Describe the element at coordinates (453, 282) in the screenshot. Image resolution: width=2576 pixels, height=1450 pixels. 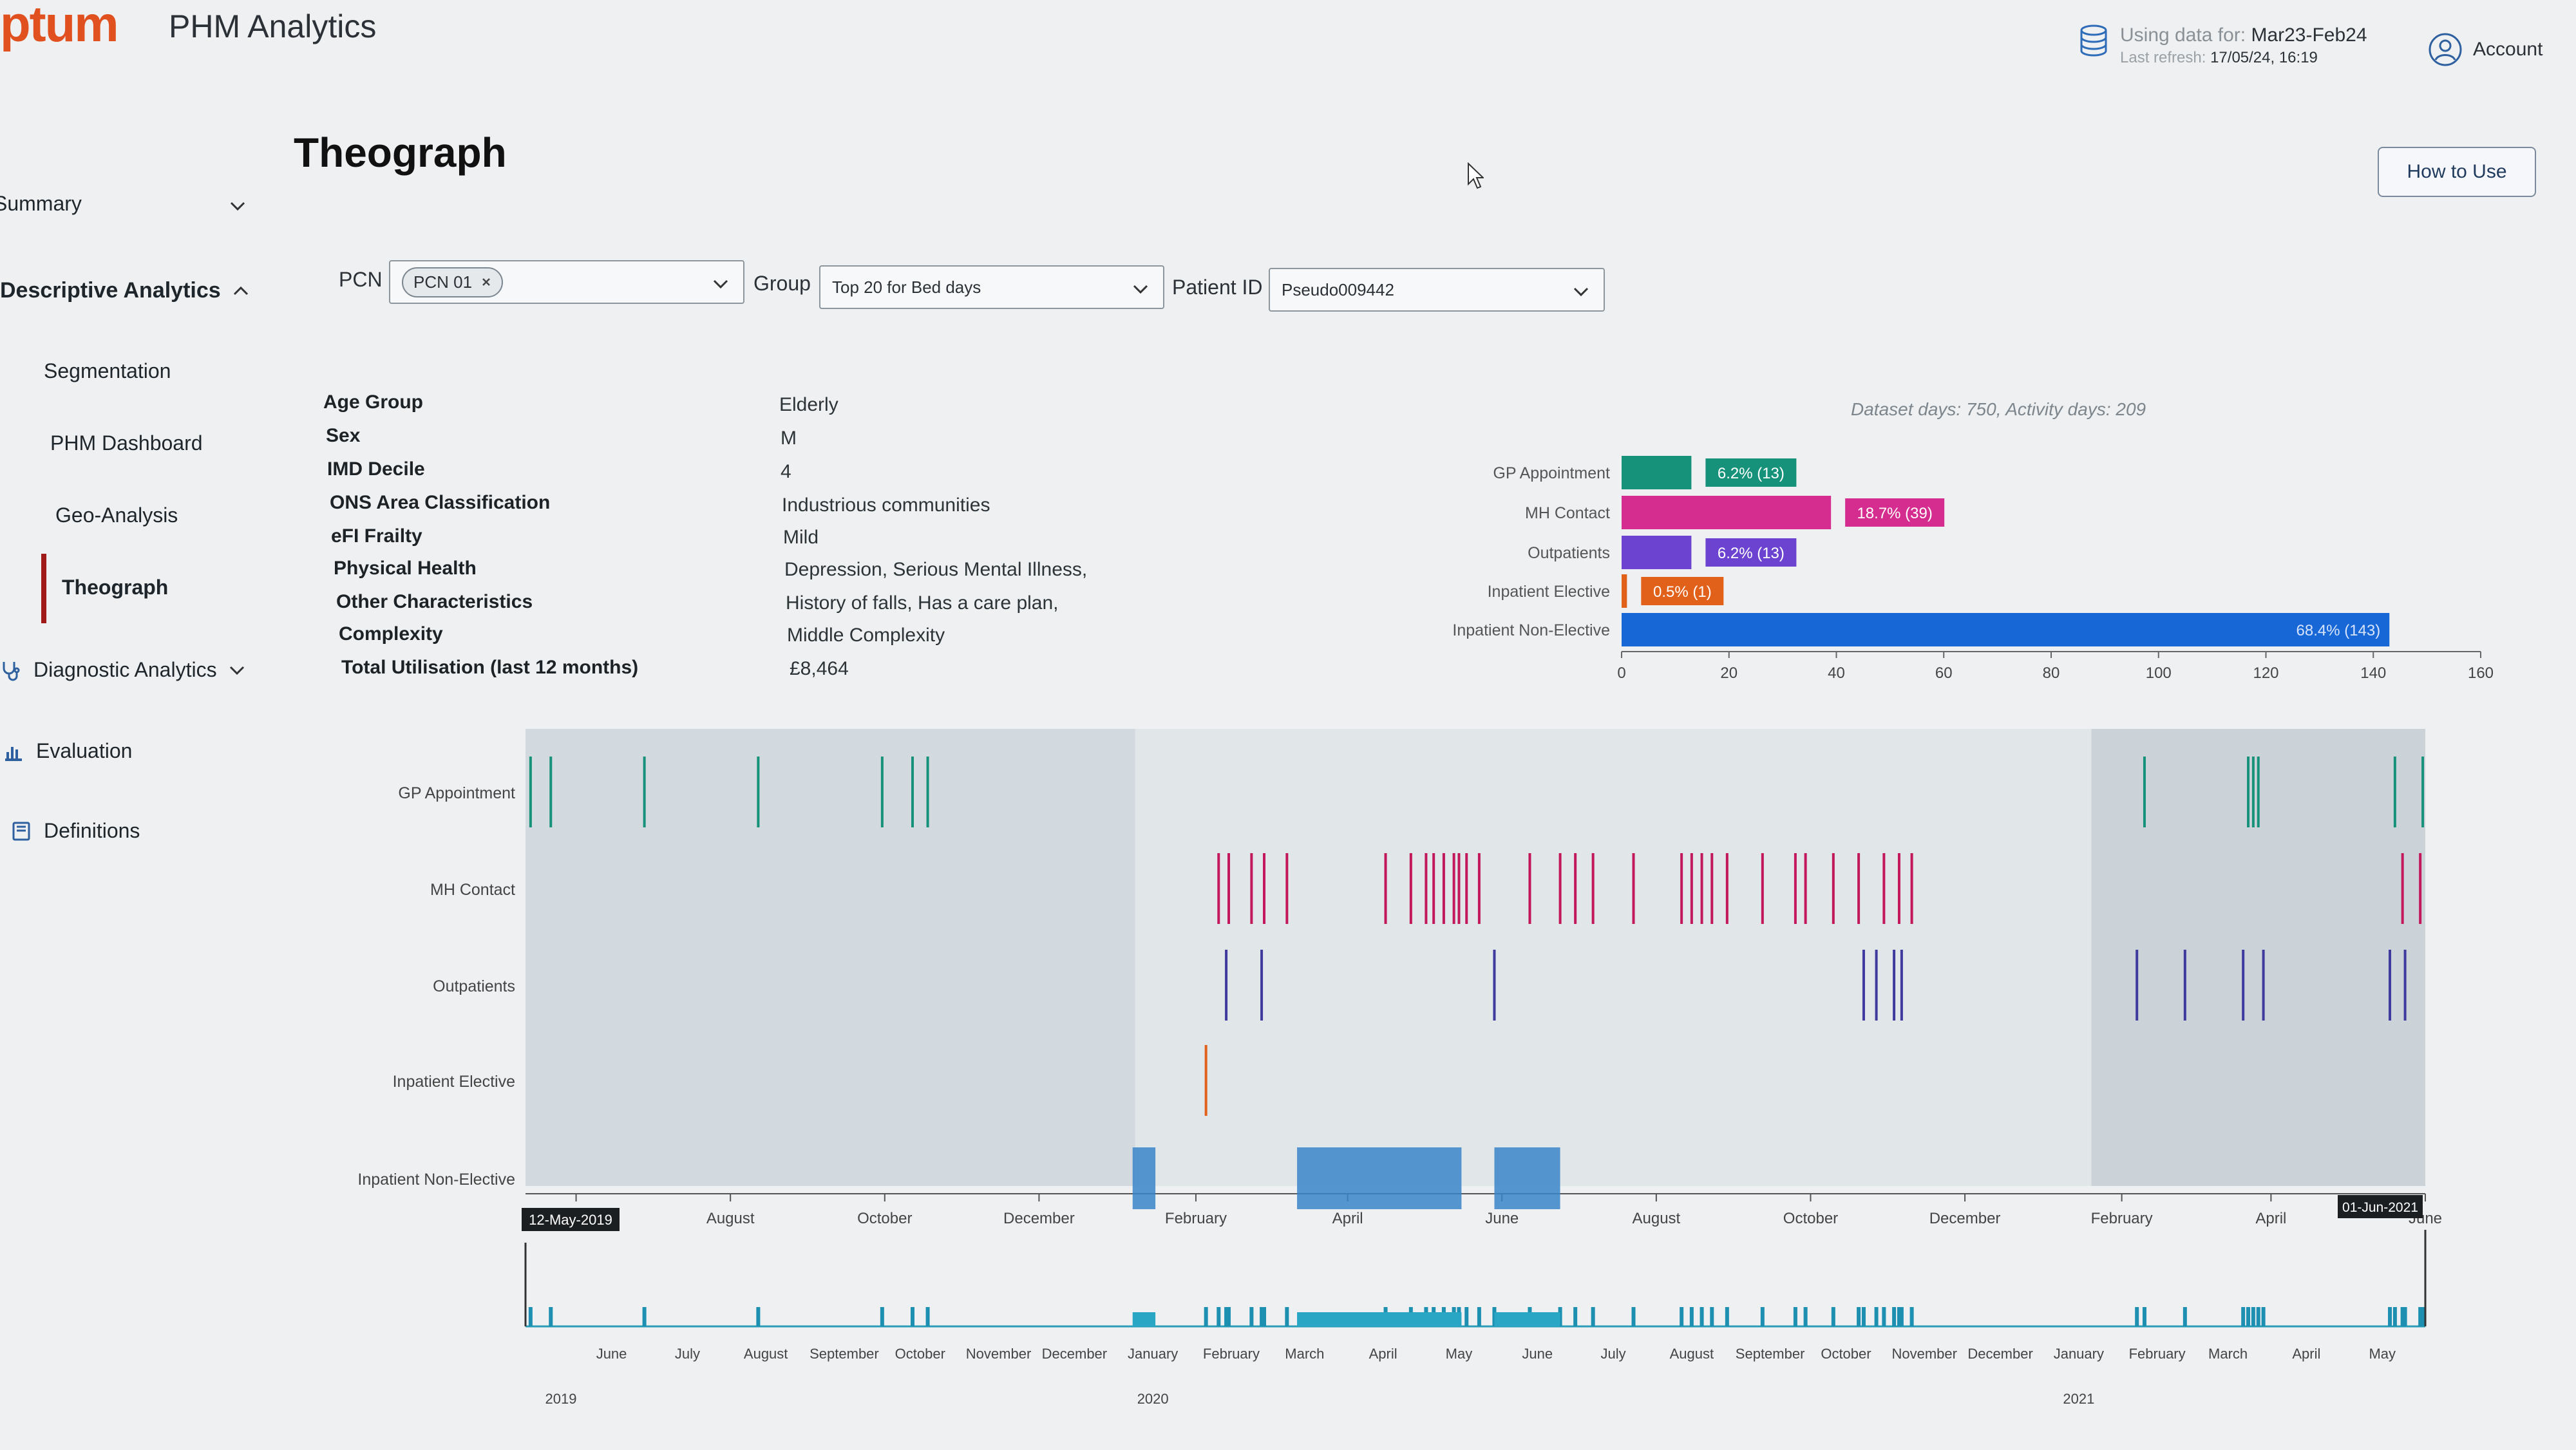
I see `pcn-chip: PCN 01` at that location.